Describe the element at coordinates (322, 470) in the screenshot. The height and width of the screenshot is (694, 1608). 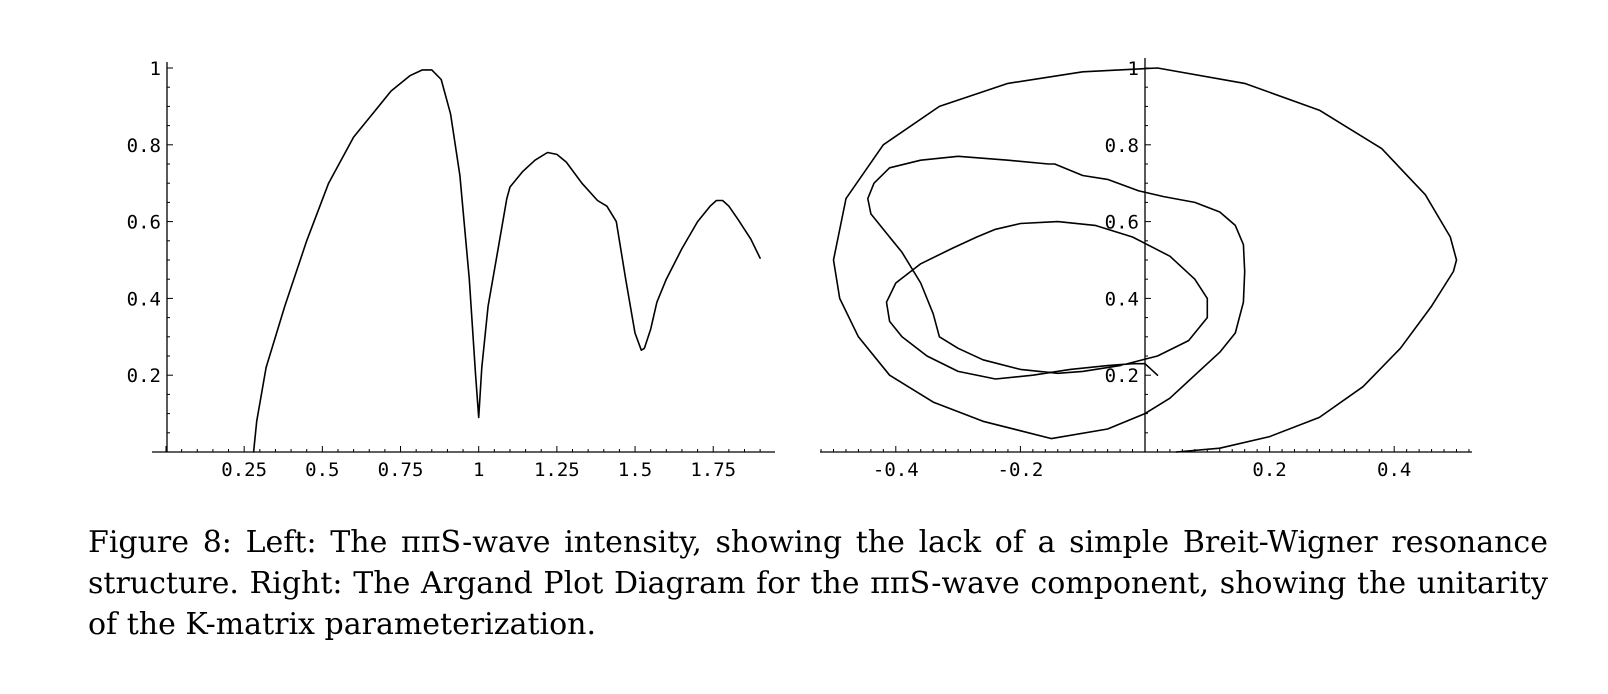
I see `x-tick-label: 0.5` at that location.